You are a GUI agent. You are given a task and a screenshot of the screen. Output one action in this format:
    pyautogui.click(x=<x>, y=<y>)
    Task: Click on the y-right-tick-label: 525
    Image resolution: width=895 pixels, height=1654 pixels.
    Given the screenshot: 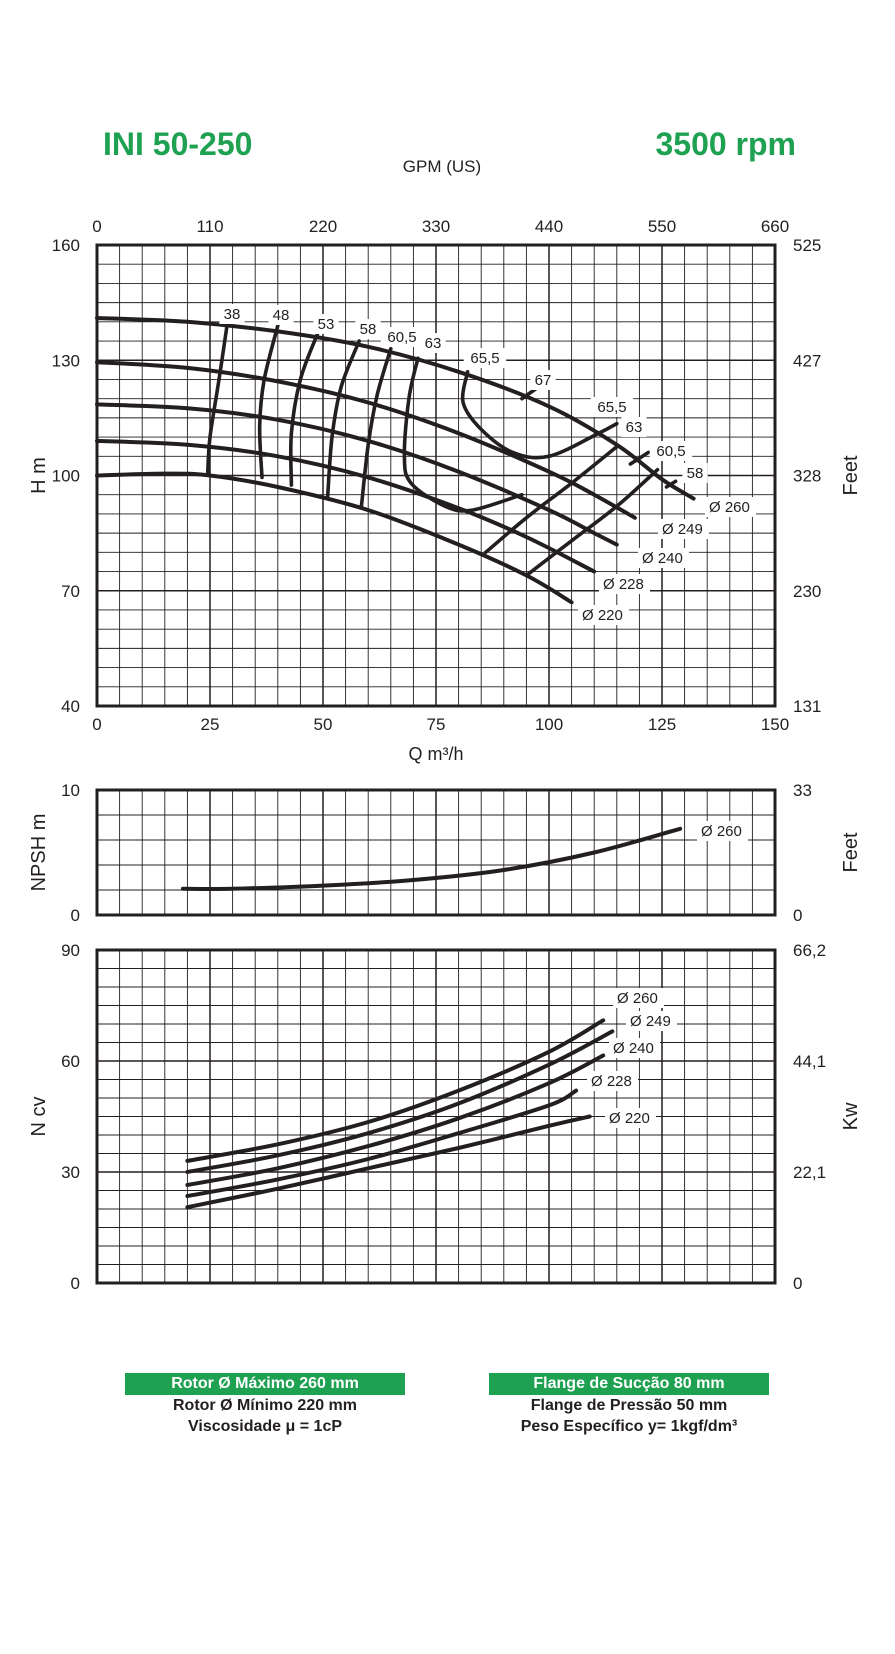 What is the action you would take?
    pyautogui.click(x=807, y=245)
    